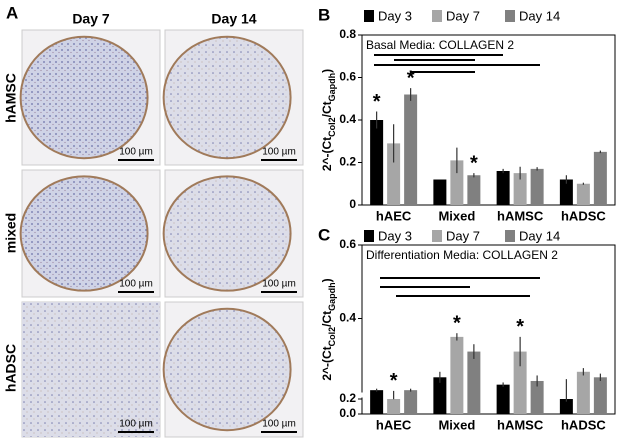 The width and height of the screenshot is (624, 441). Describe the element at coordinates (347, 413) in the screenshot. I see `y-tick-label: 0.0` at that location.